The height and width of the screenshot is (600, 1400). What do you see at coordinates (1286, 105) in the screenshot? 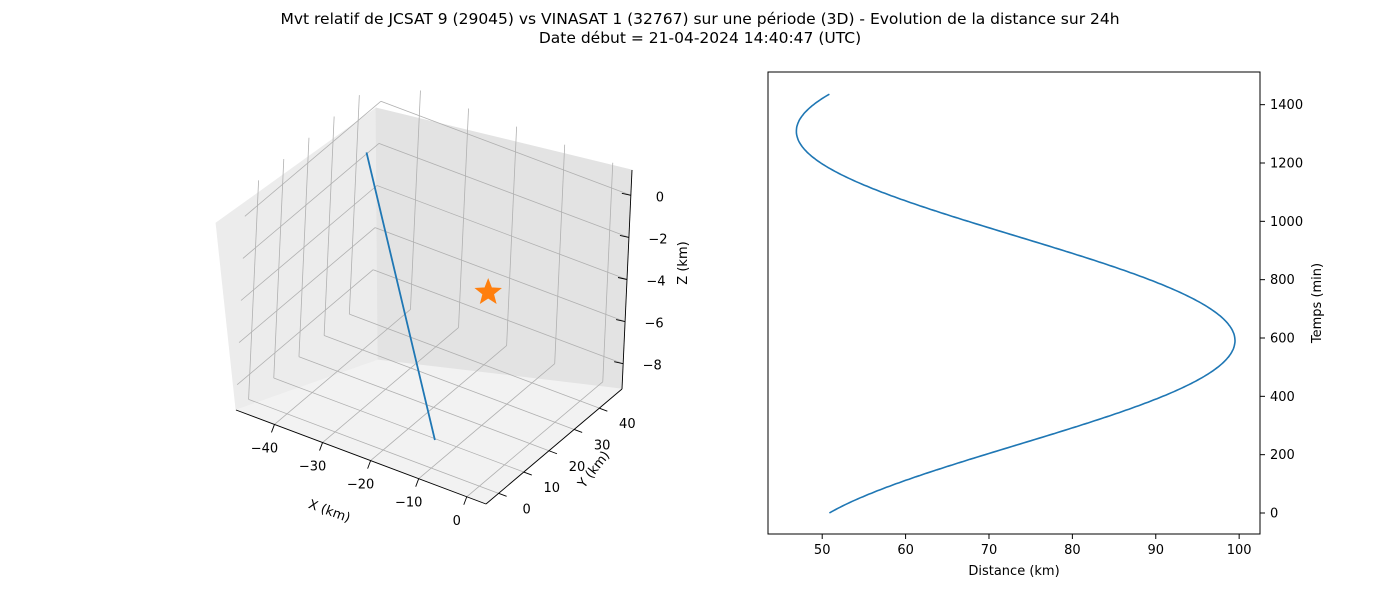
I see `y-tick-label: 1400` at bounding box center [1286, 105].